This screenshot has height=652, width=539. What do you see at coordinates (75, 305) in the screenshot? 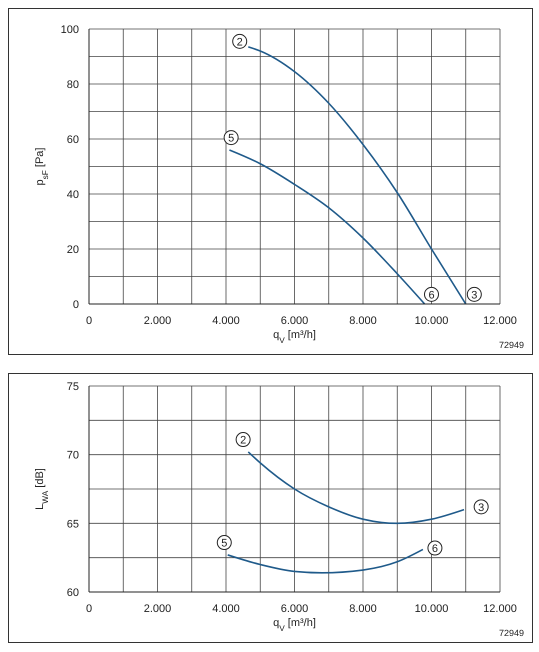
I see `y-tick-label: 0` at bounding box center [75, 305].